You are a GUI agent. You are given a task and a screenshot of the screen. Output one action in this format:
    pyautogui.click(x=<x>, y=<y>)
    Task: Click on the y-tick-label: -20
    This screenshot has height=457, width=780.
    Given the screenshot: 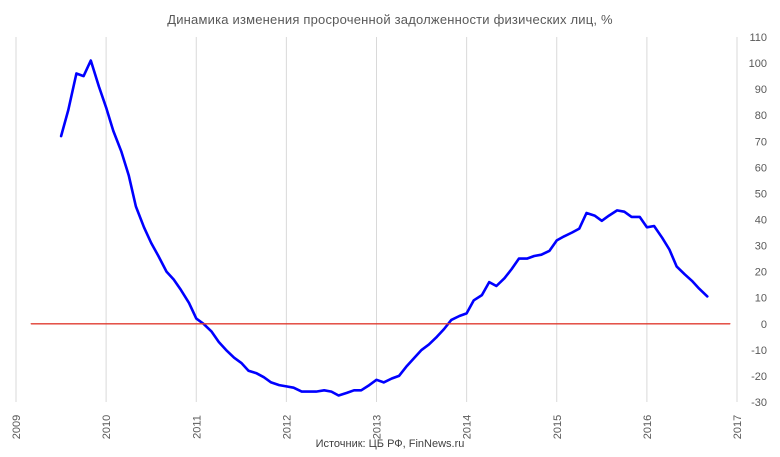 What is the action you would take?
    pyautogui.click(x=759, y=377)
    